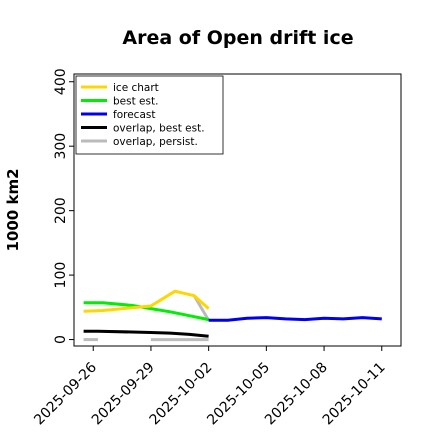 The image size is (440, 440). What do you see at coordinates (155, 142) in the screenshot?
I see `legend-entry: overlap, persist.` at bounding box center [155, 142].